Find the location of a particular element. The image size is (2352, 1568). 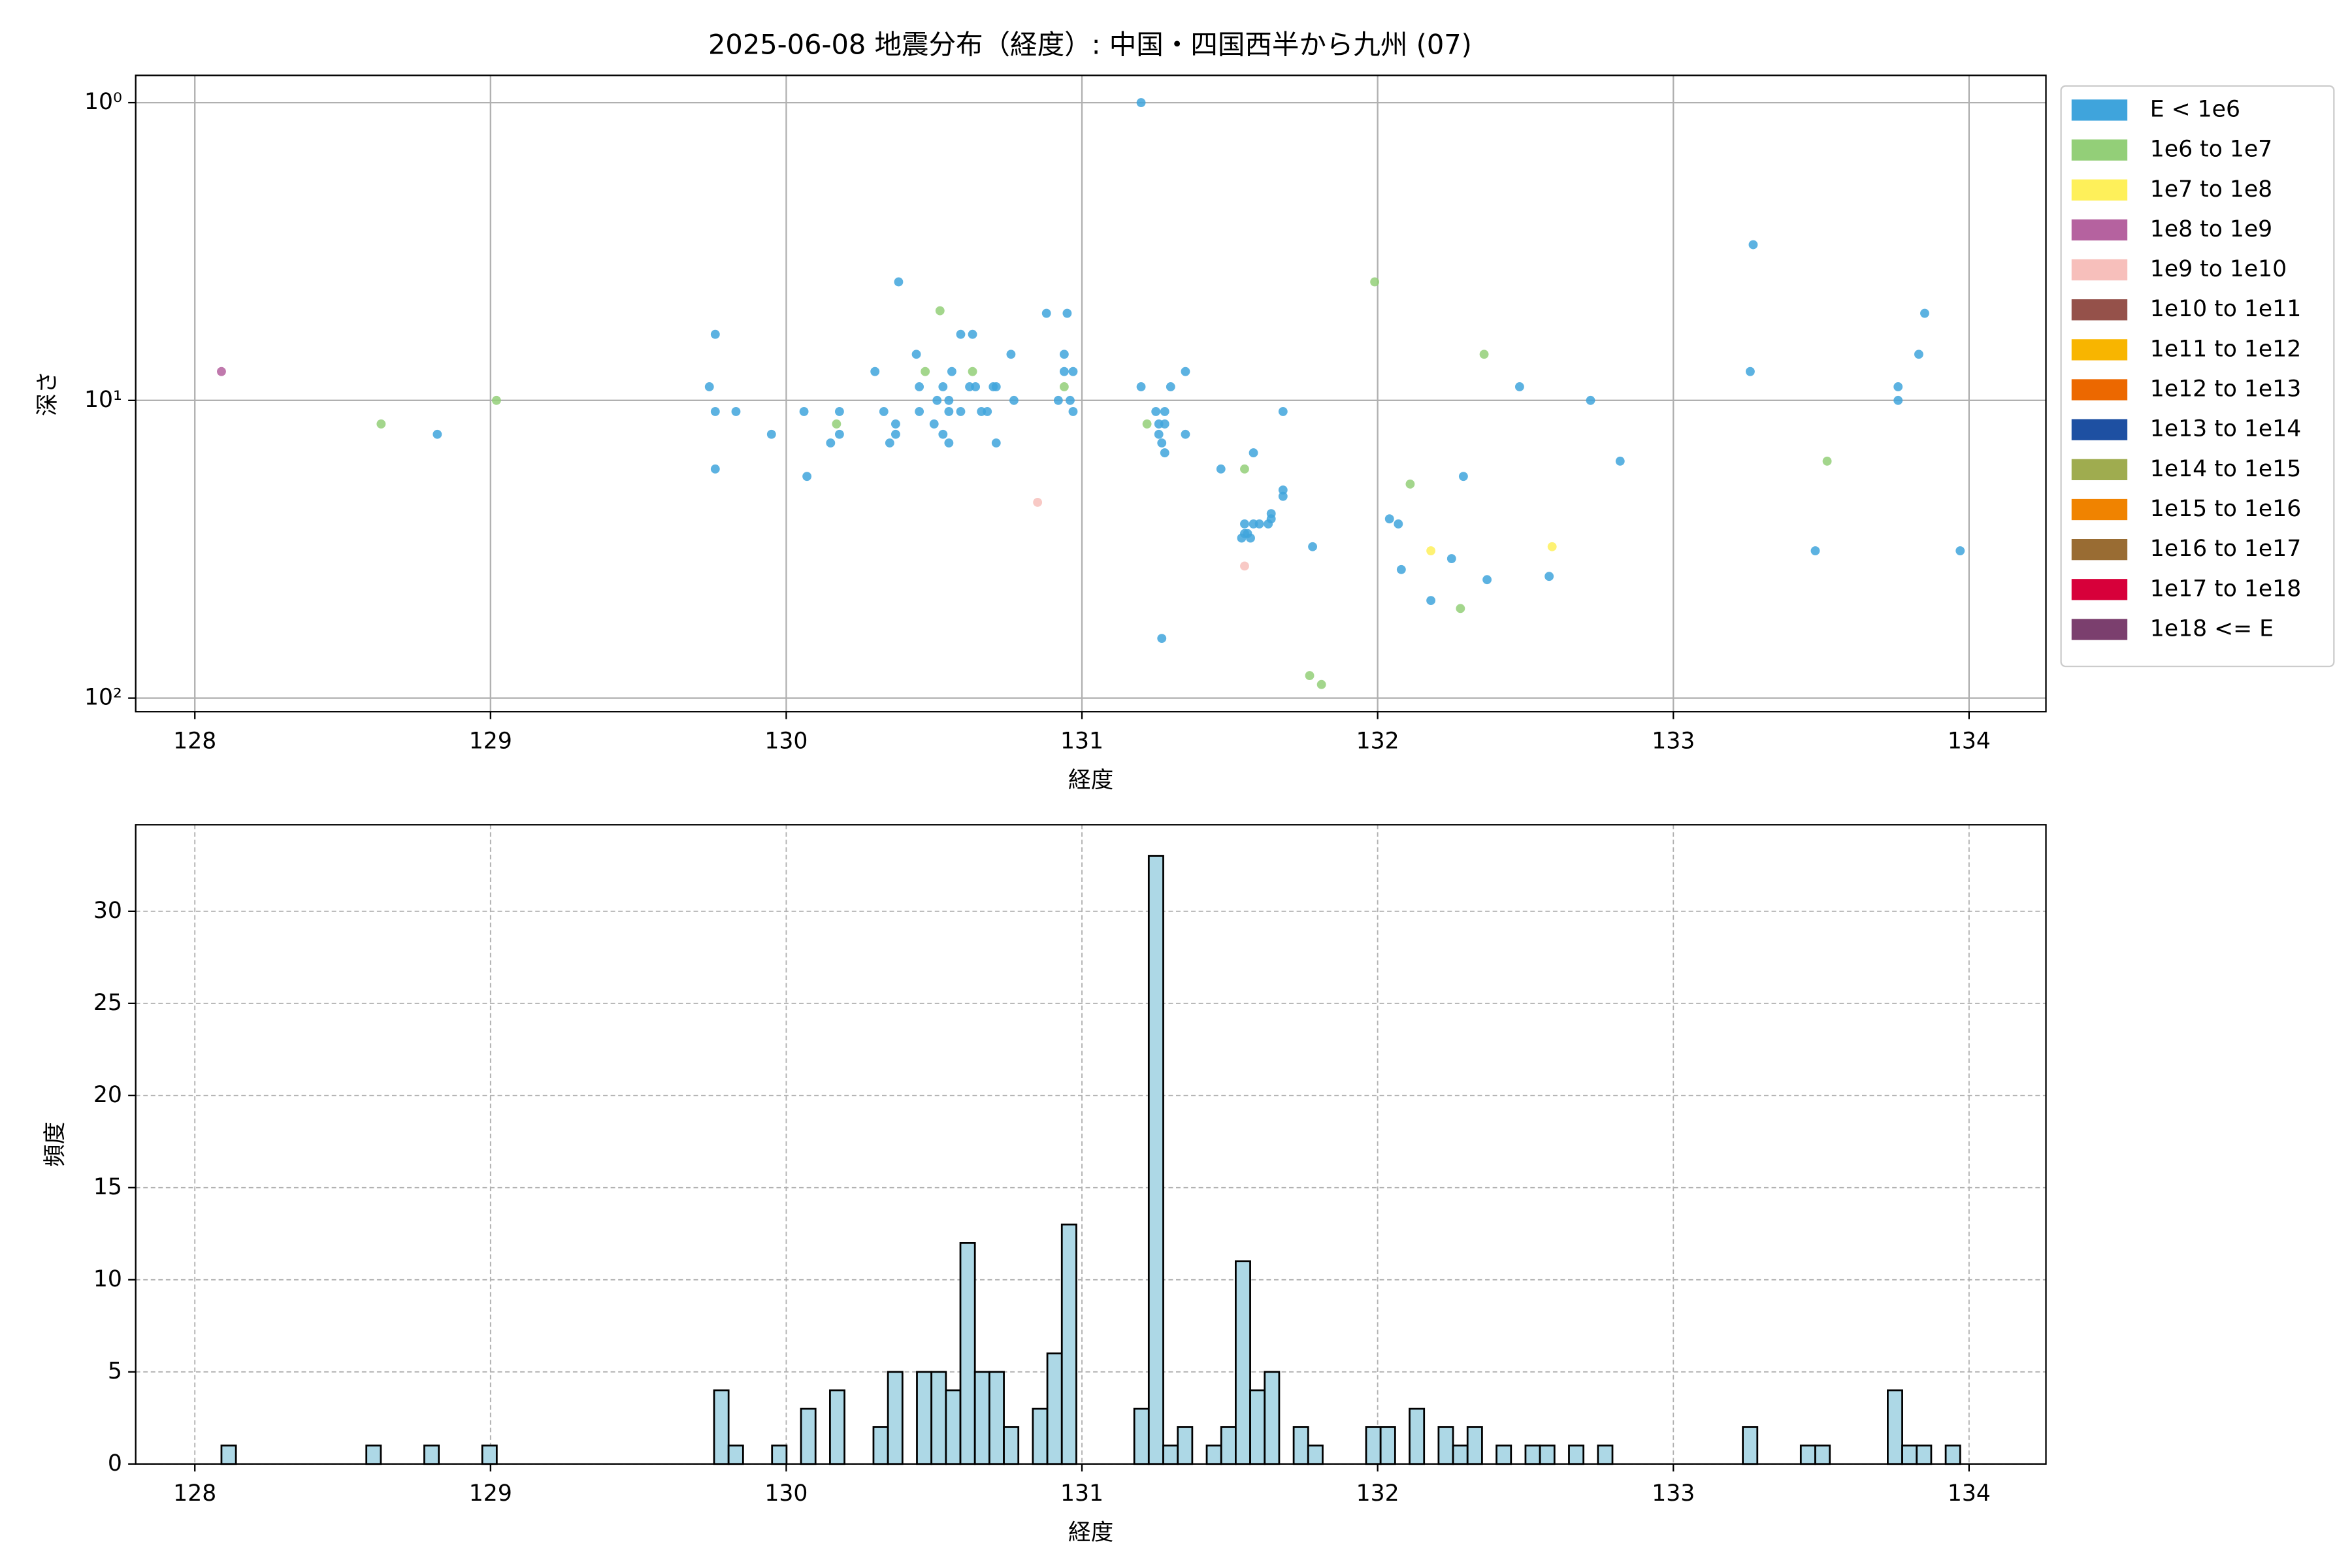

x-tick-label: 130 is located at coordinates (786, 1493).